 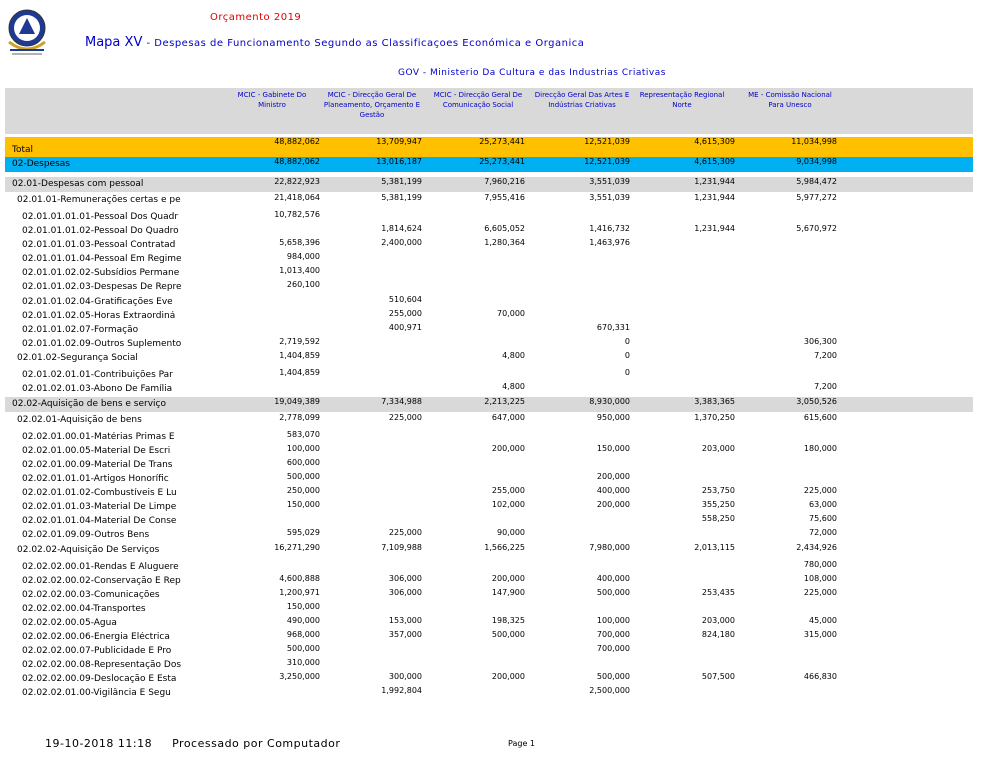 I want to click on row-value: 1,231,944, so click(x=714, y=181).